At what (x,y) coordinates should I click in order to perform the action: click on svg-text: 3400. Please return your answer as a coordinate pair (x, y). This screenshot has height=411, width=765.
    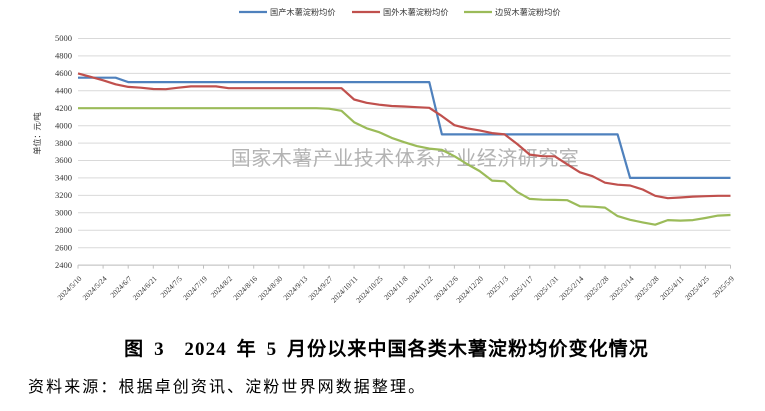
    Looking at the image, I should click on (63, 178).